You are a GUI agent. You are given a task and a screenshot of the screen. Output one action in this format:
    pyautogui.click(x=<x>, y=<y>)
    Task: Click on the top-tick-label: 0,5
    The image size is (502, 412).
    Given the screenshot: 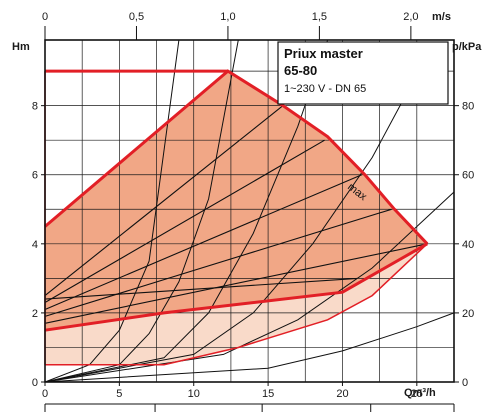 What is the action you would take?
    pyautogui.click(x=136, y=17)
    